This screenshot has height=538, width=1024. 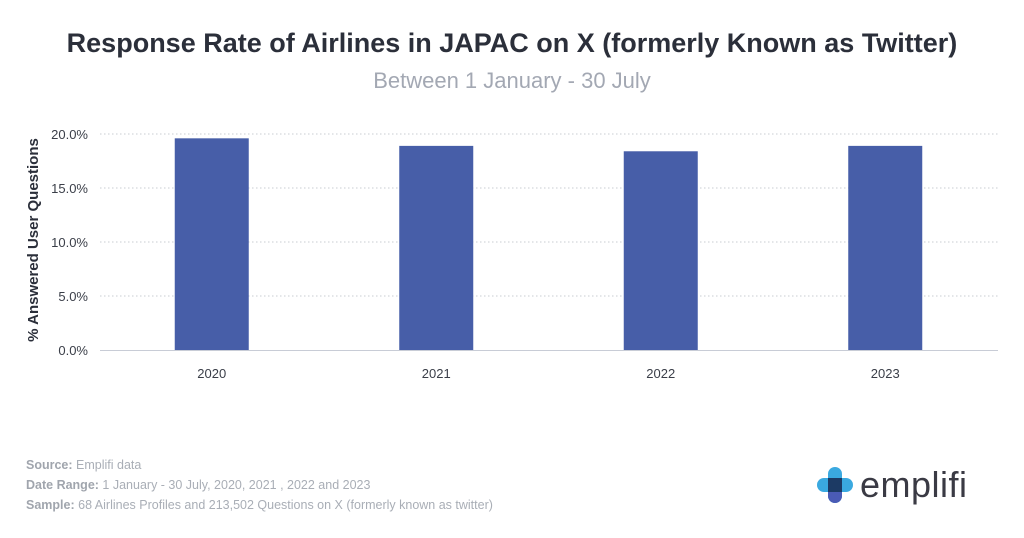 What do you see at coordinates (436, 373) in the screenshot?
I see `x-tick-label: 2021` at bounding box center [436, 373].